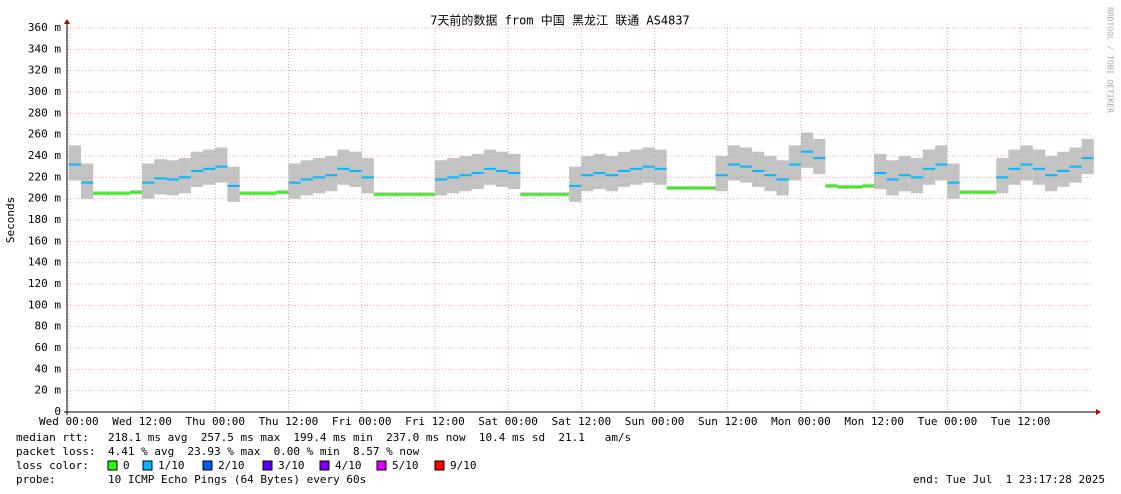  Describe the element at coordinates (55, 451) in the screenshot. I see `stat-label: packet loss:` at that location.